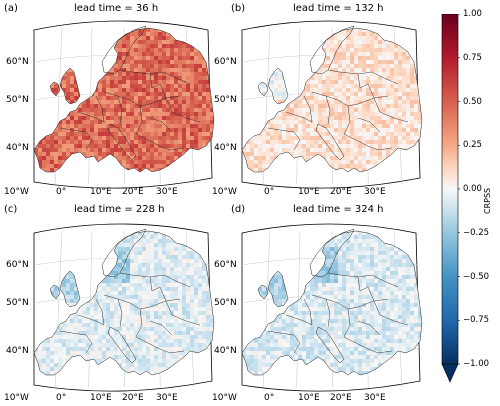  I want to click on panel-title: lead time = 228 h, so click(119, 209).